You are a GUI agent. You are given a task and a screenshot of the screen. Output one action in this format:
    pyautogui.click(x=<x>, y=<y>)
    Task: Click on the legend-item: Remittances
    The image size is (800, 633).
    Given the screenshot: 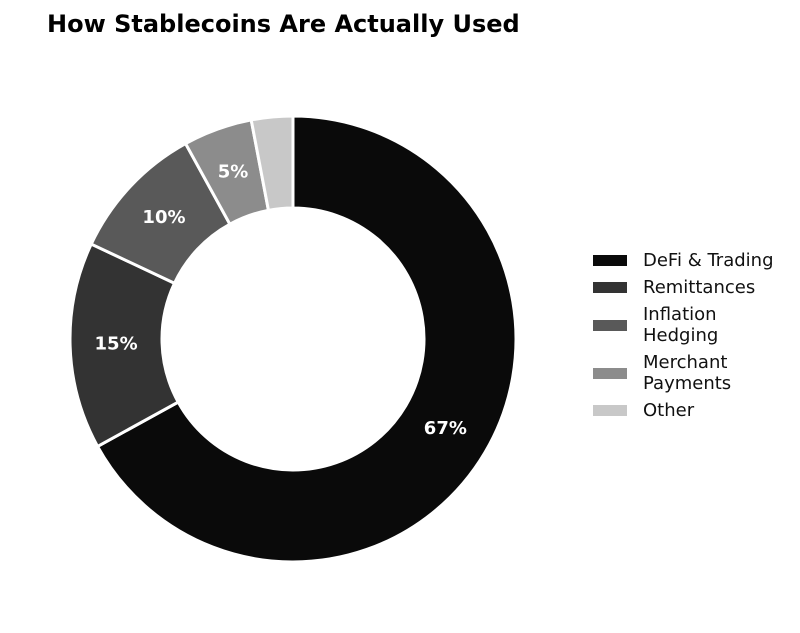 What is the action you would take?
    pyautogui.click(x=683, y=287)
    